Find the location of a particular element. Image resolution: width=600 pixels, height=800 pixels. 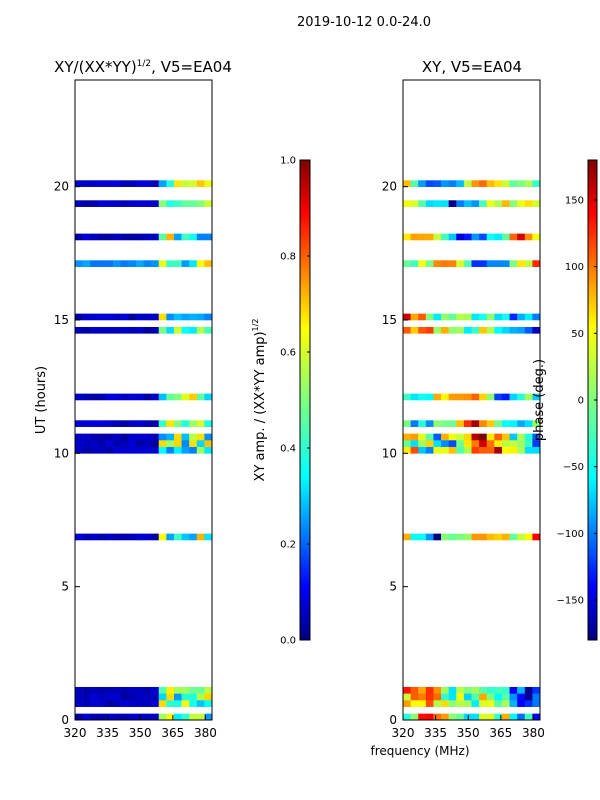

phase-colorbar: −150 −100 −50 0 50 100 150 phase (deg.) is located at coordinates (565, 400).